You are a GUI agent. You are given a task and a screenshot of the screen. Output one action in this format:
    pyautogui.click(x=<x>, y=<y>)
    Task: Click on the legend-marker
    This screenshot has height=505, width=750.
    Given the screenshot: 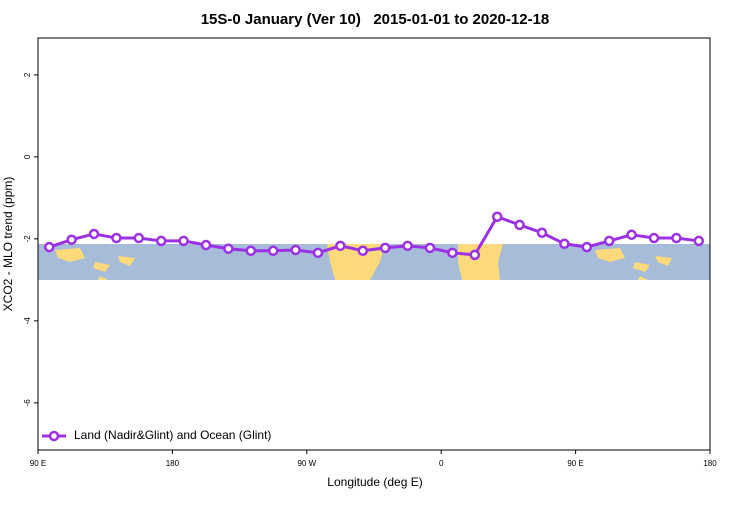 What is the action you would take?
    pyautogui.click(x=54, y=436)
    